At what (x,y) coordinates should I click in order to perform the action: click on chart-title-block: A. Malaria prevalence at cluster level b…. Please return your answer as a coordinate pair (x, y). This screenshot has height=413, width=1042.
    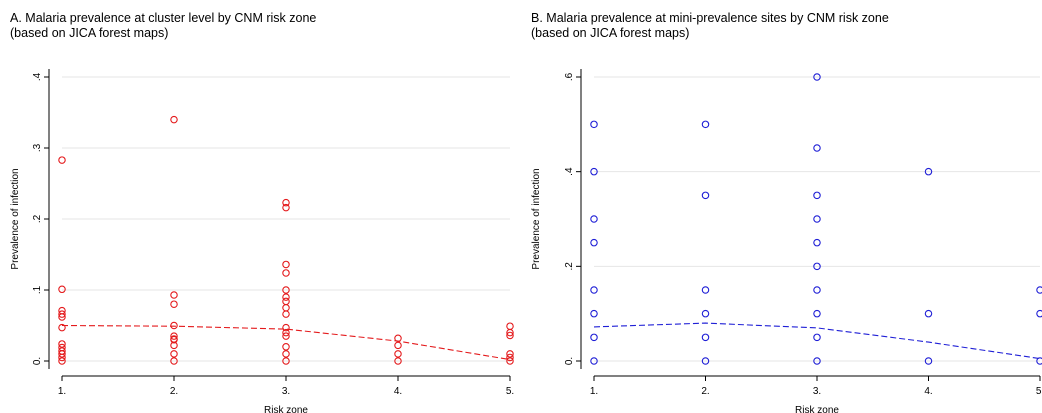
    Looking at the image, I should click on (163, 26).